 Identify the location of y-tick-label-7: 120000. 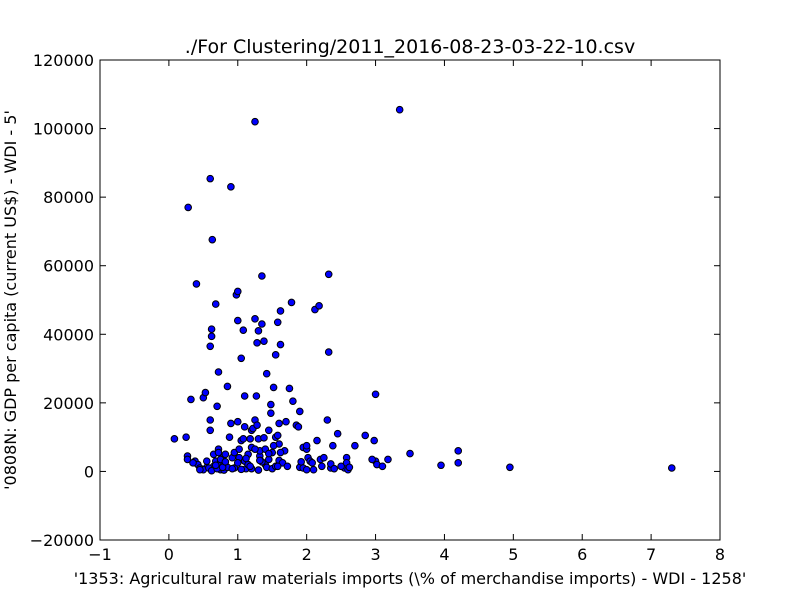
(63, 60).